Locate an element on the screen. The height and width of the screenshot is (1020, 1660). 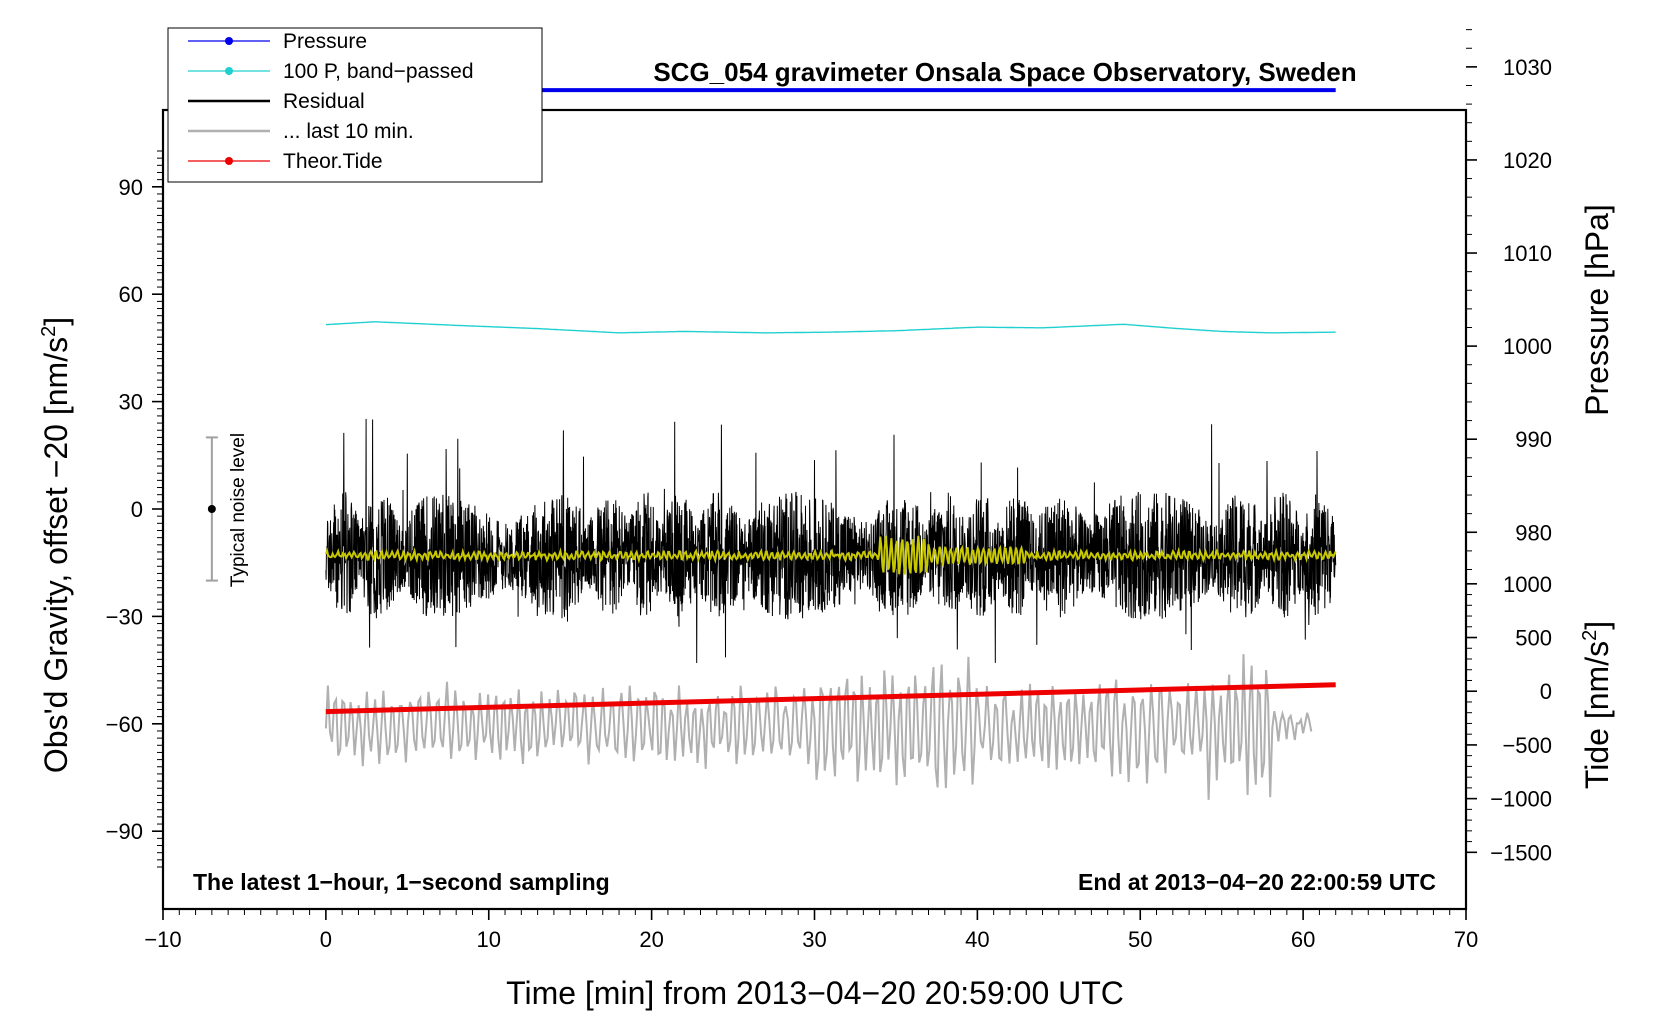
pressure-tick-label: 1010 is located at coordinates (1527, 253).